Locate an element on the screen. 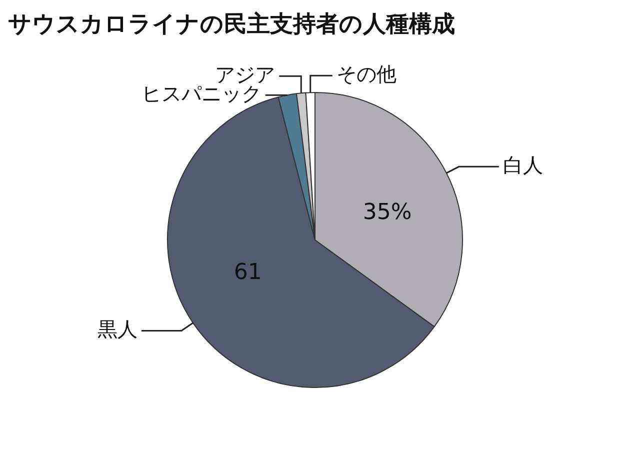  chart-title: サウスカロライナの民主支持者の人種構成 is located at coordinates (231, 24).